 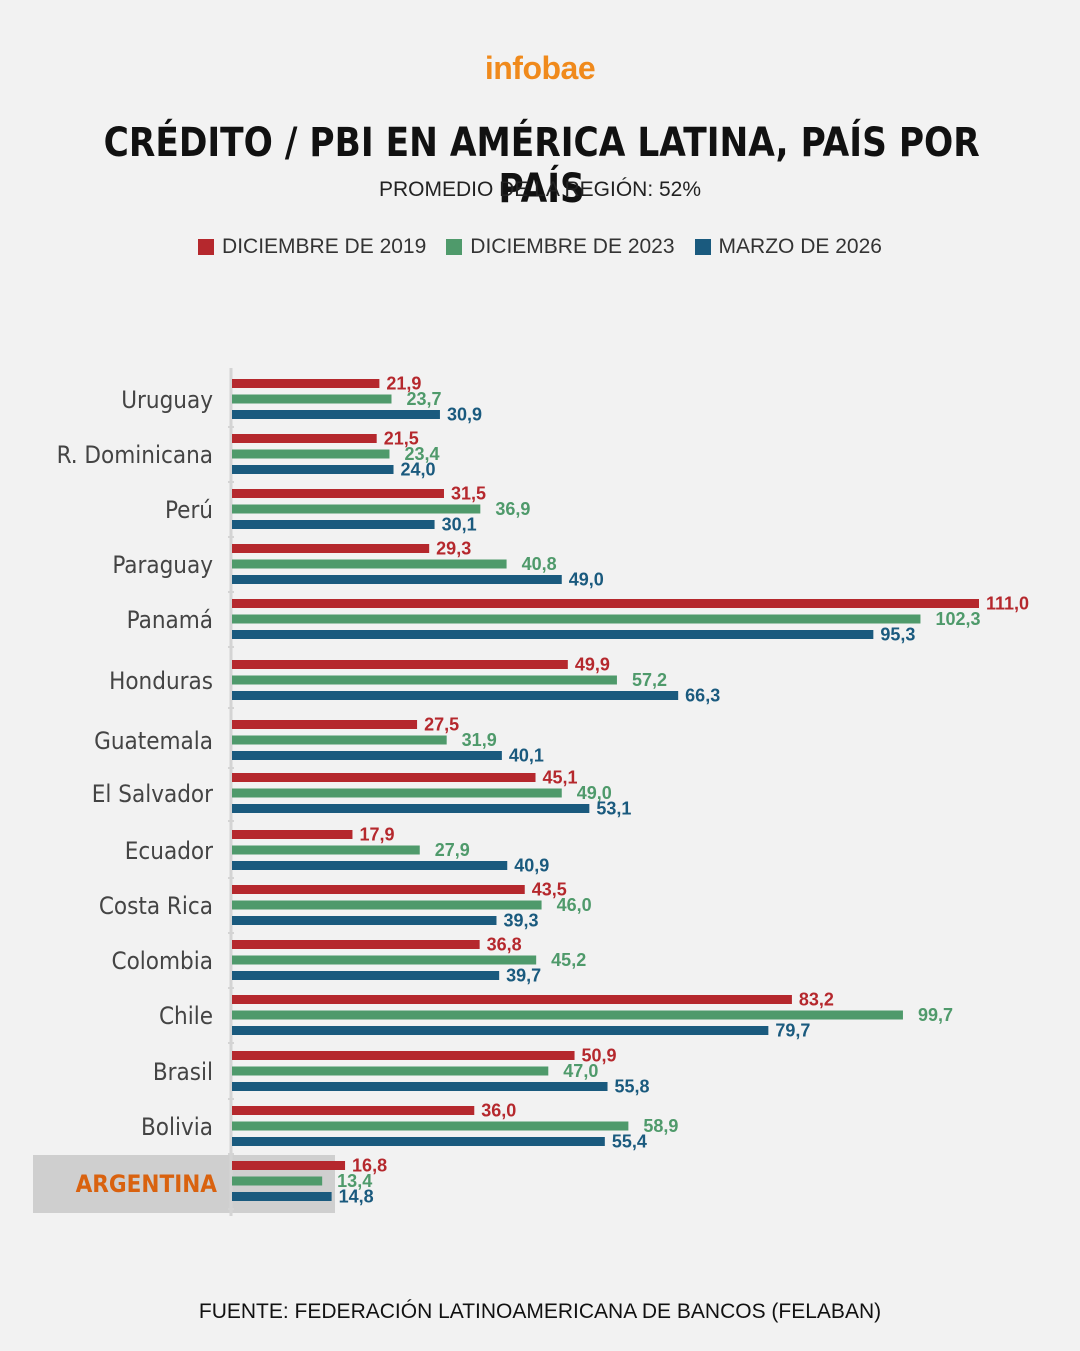 I want to click on legend-swatch-2026, so click(x=702, y=247).